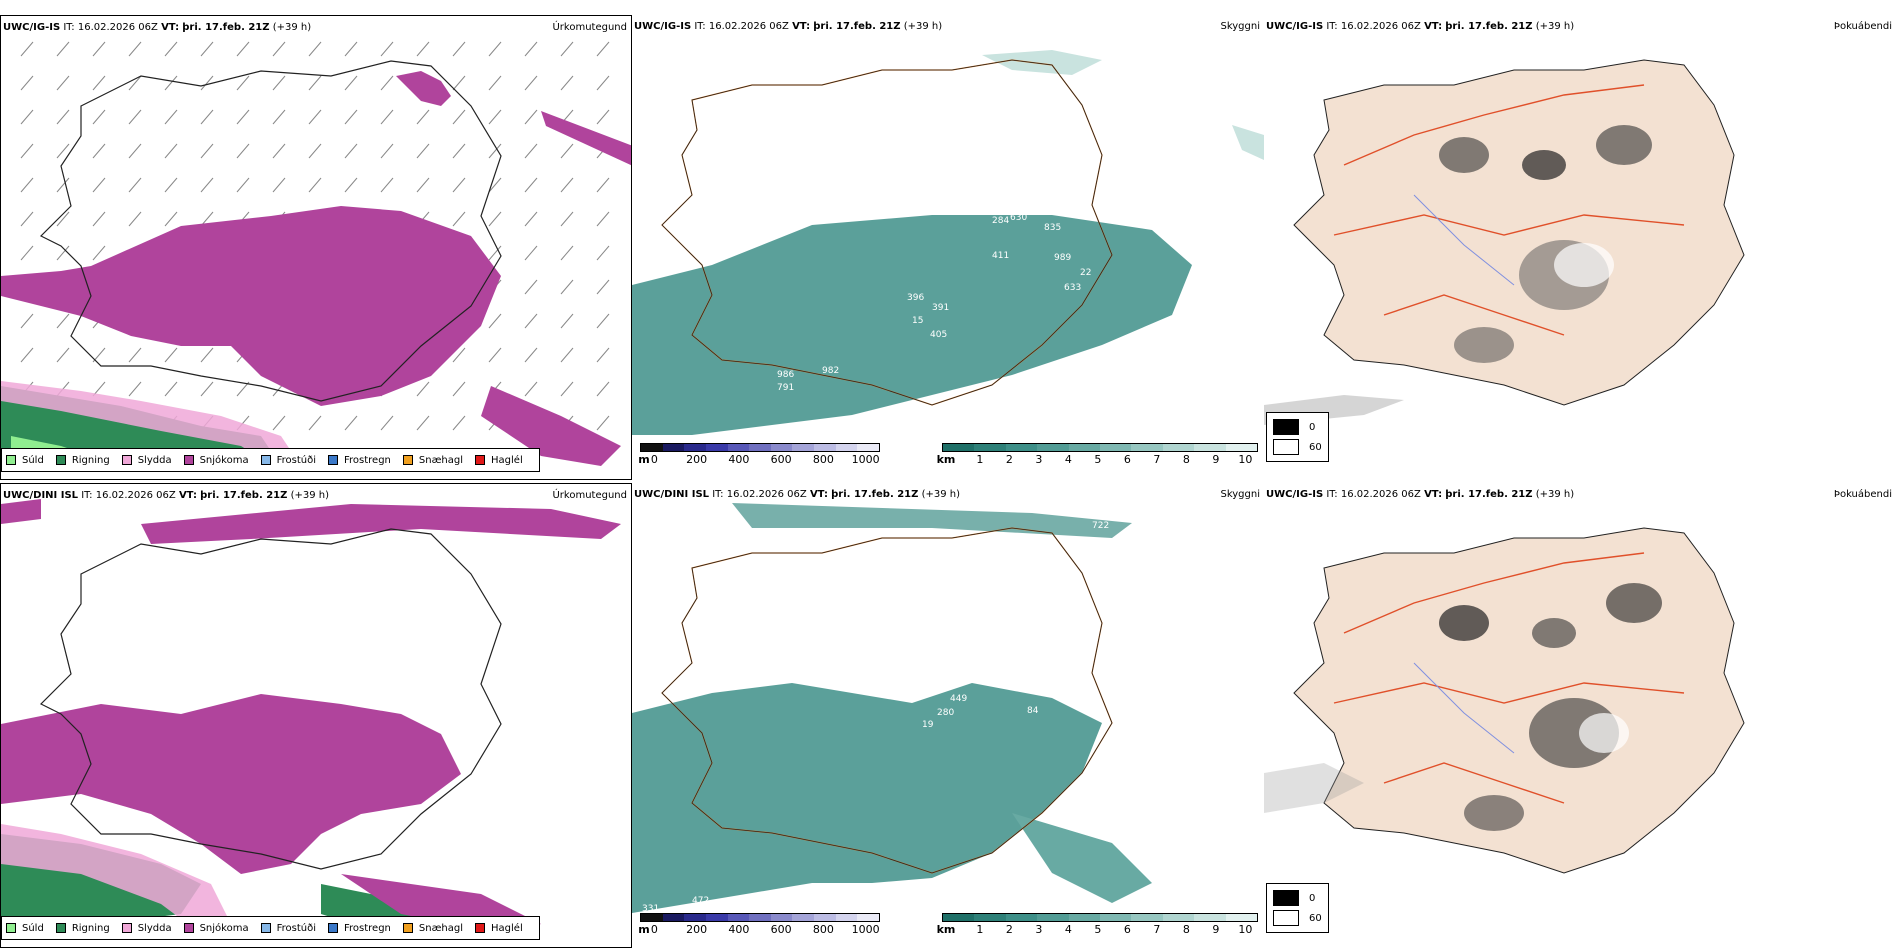  What do you see at coordinates (432, 460) in the screenshot?
I see `legend-item: Snæhagl` at bounding box center [432, 460].